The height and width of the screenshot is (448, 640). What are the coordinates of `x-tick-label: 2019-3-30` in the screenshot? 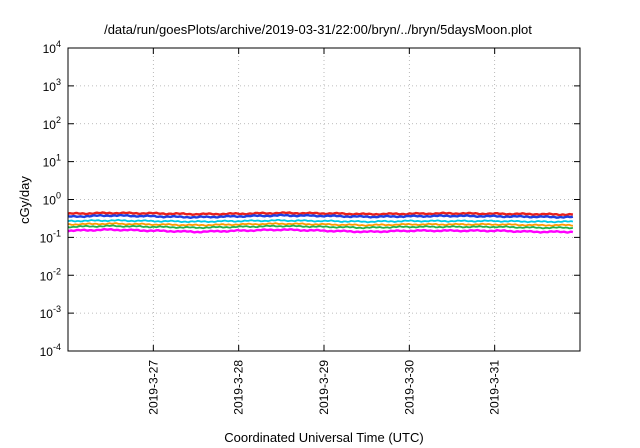 It's located at (409, 387).